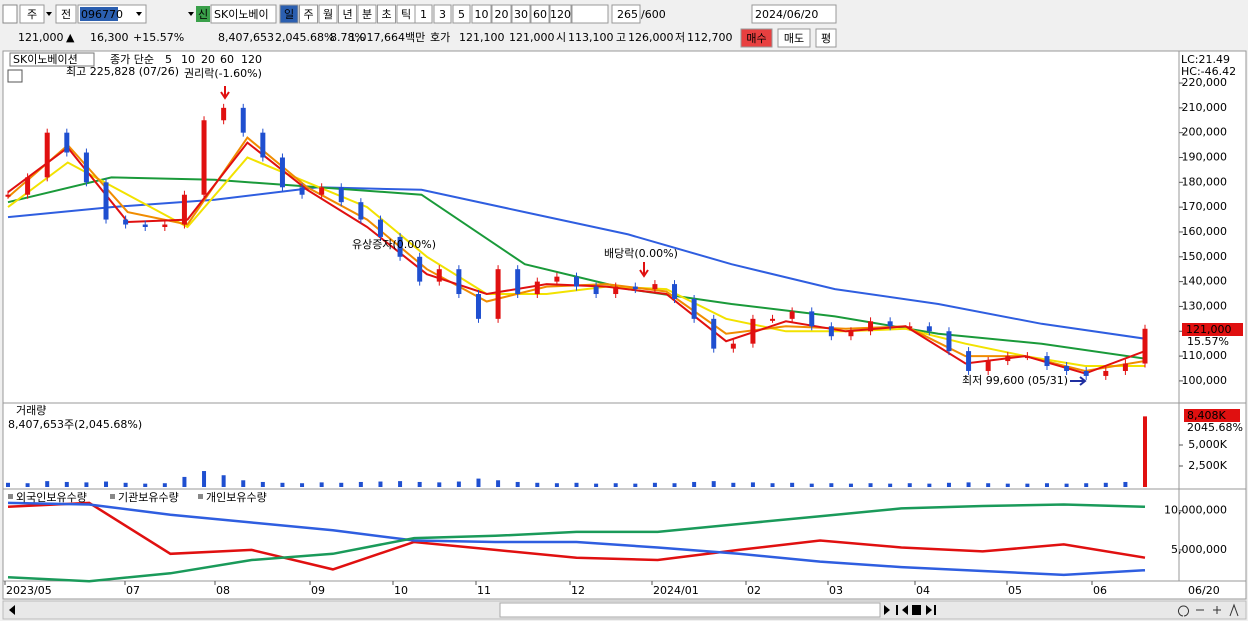 The width and height of the screenshot is (1248, 621). Describe the element at coordinates (1015, 380) in the screenshot. I see `low-annotation: 최저 99,600 (05/31)` at that location.